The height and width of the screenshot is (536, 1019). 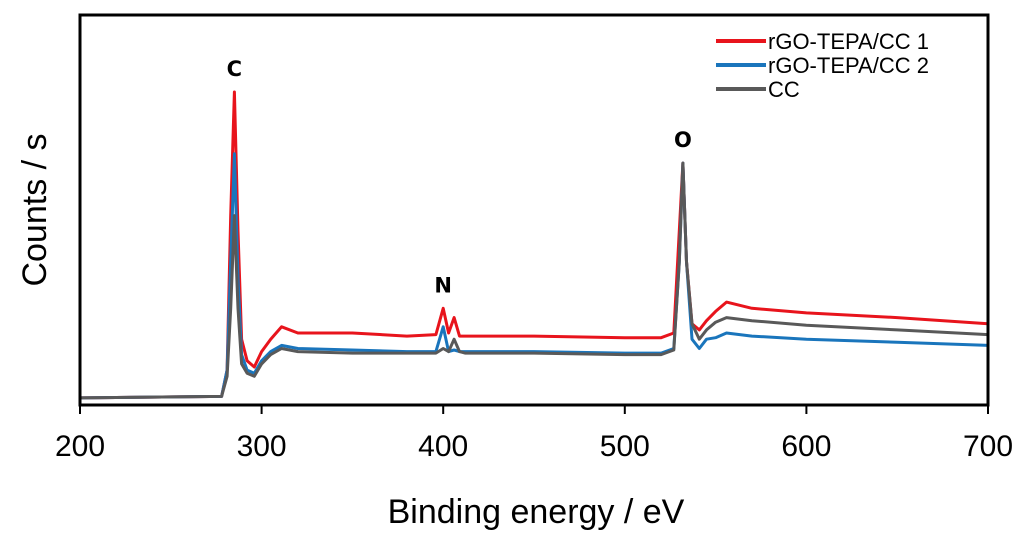 I want to click on x-axis-title: Binding energy / eV, so click(x=536, y=512).